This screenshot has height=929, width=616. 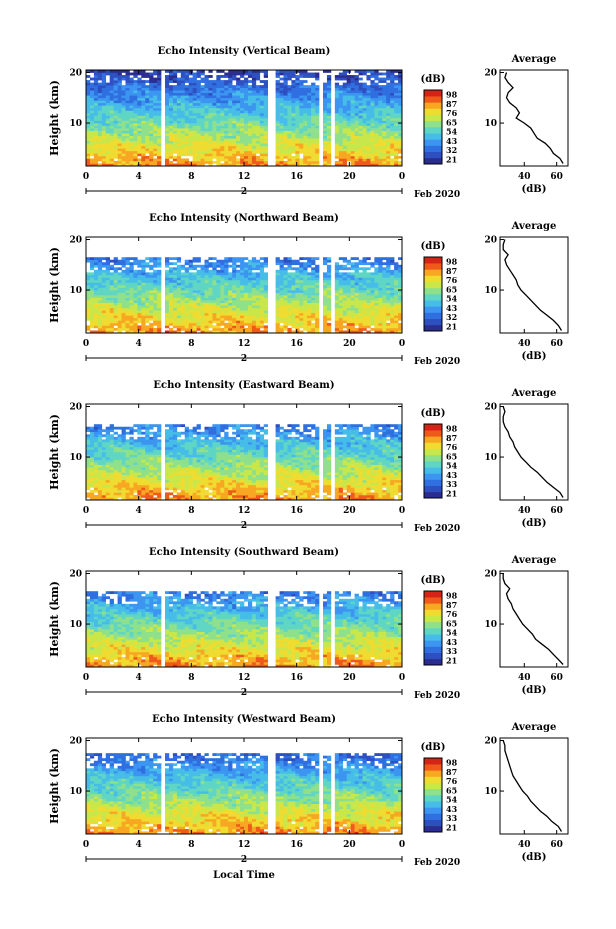 What do you see at coordinates (433, 155) in the screenshot?
I see `colorbar-segment` at bounding box center [433, 155].